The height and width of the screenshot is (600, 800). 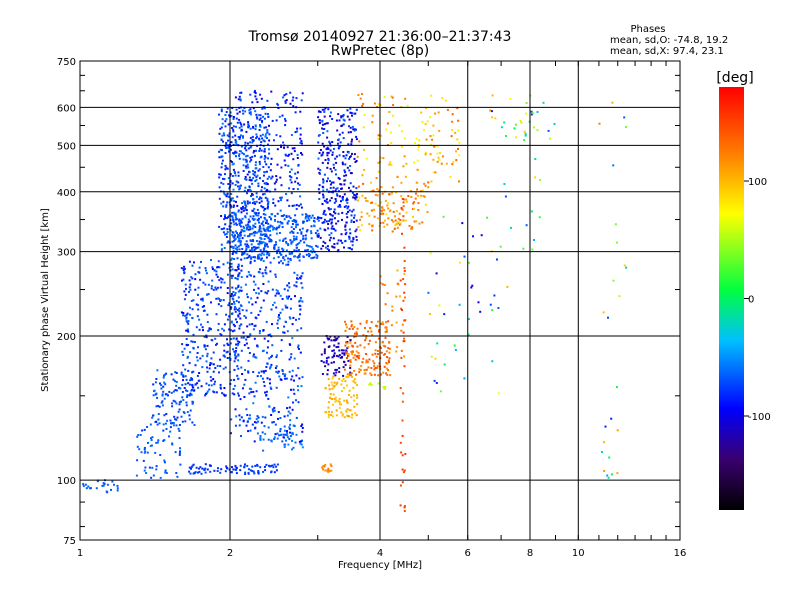 I want to click on stats-heading: Phases, so click(x=647, y=29).